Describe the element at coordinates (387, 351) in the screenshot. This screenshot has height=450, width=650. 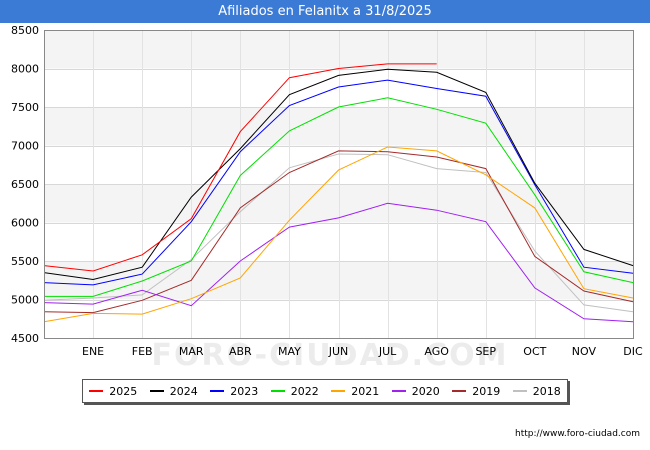
I see `x-tick-label: JUL` at that location.